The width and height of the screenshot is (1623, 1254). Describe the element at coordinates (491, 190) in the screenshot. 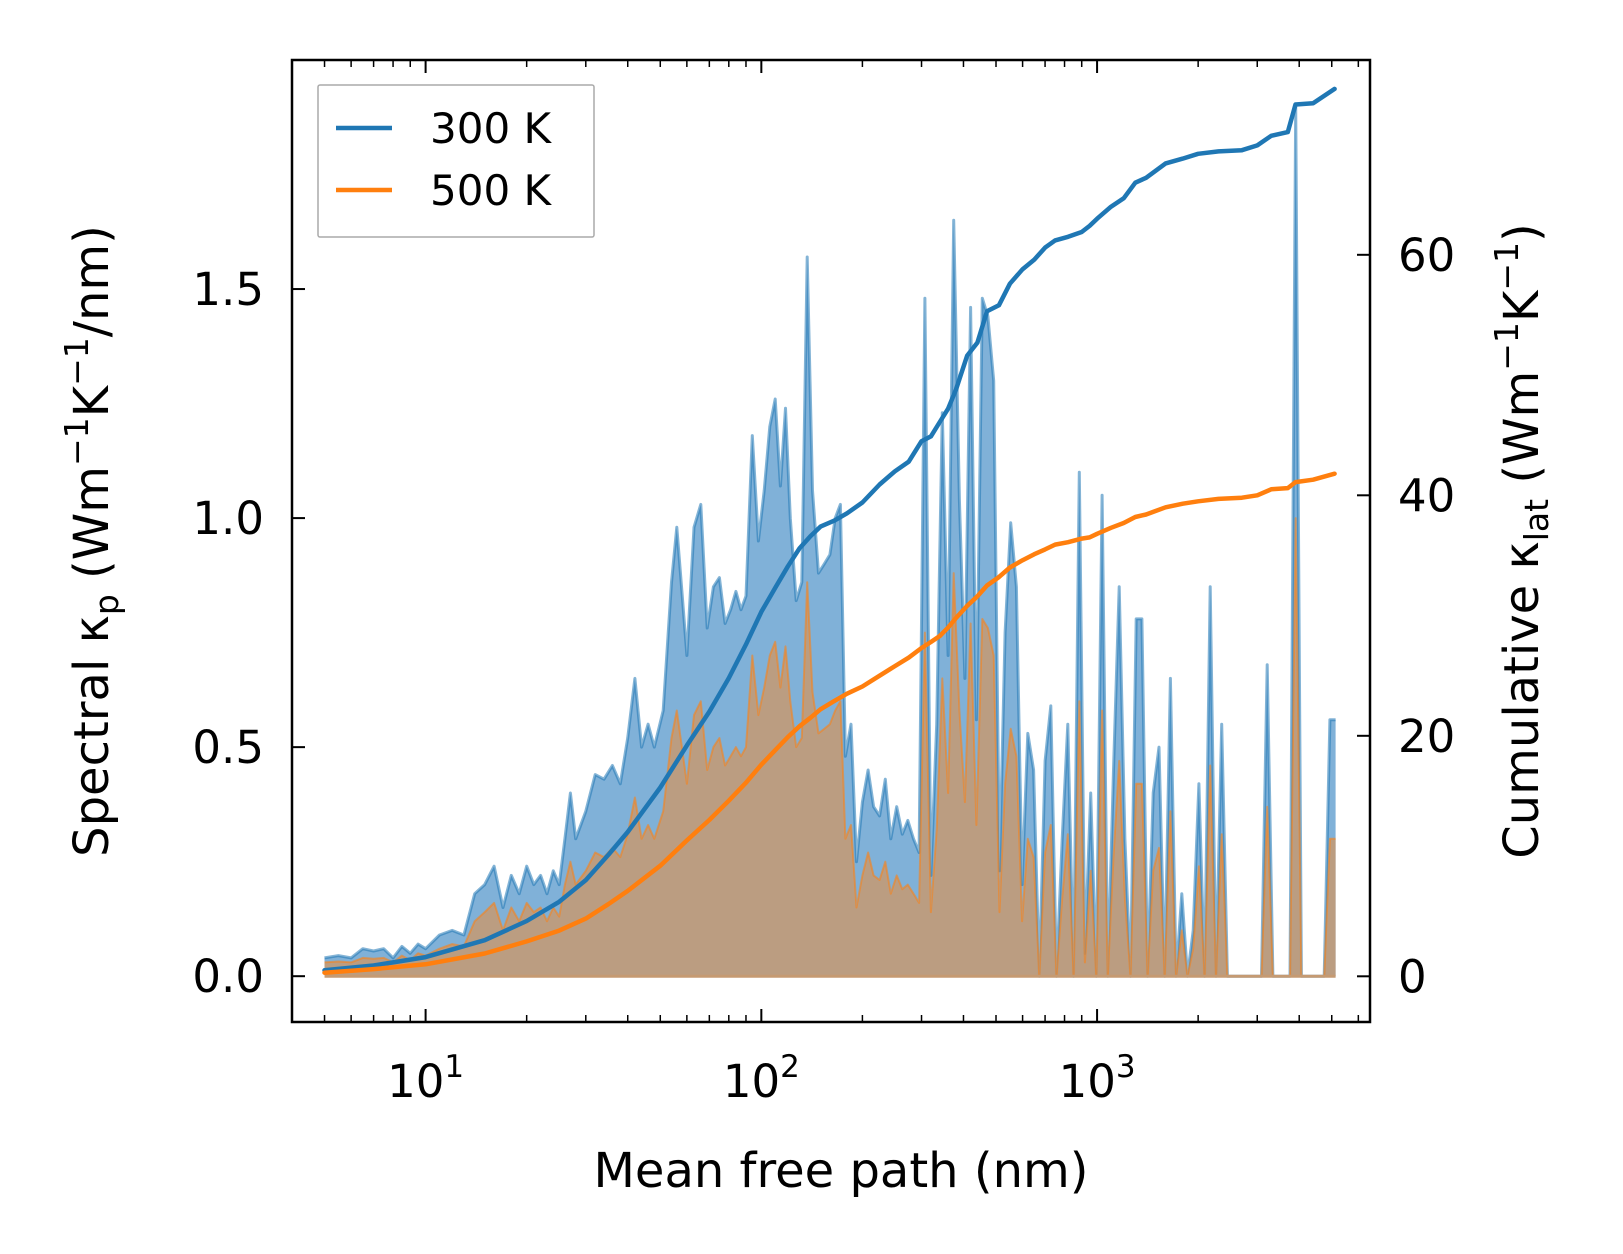

I see `legend-label-1: 500 K` at that location.